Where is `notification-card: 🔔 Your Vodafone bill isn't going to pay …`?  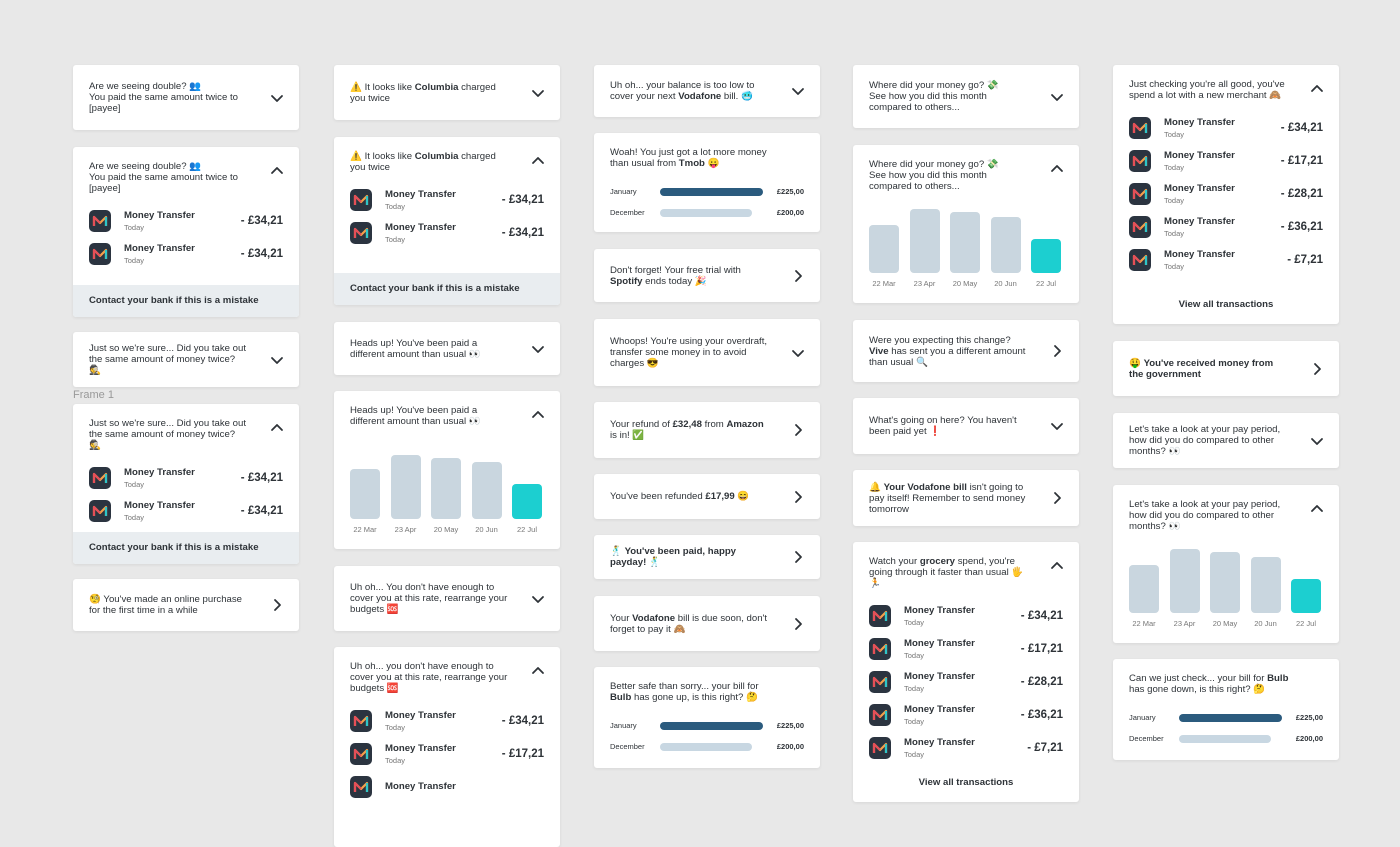
notification-card: 🔔 Your Vodafone bill isn't going to pay … is located at coordinates (966, 498).